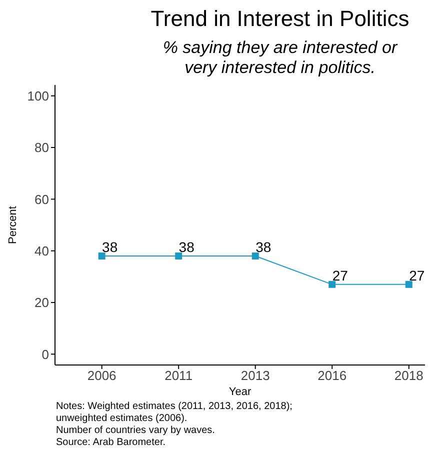  What do you see at coordinates (280, 58) in the screenshot?
I see `chart-subtitle: % saying they are interested or very interested in politics.` at bounding box center [280, 58].